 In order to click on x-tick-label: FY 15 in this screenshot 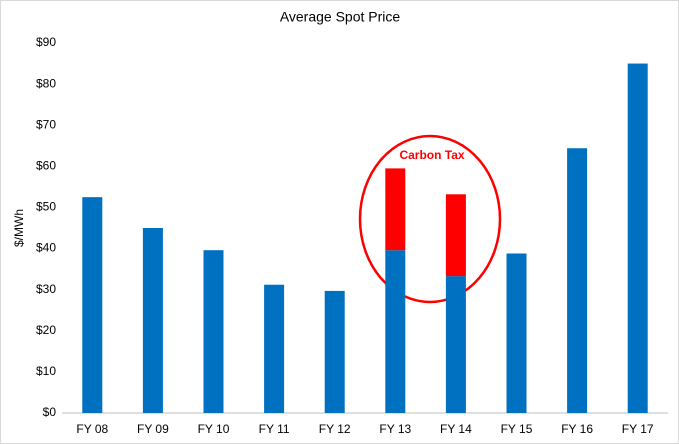, I will do `click(517, 429)`.